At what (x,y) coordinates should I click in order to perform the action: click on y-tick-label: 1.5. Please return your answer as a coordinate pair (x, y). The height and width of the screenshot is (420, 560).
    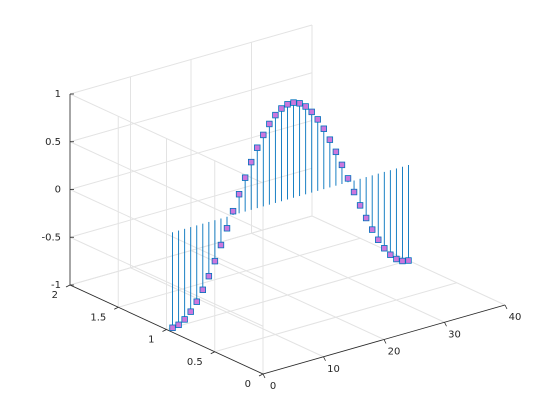
    Looking at the image, I should click on (98, 317).